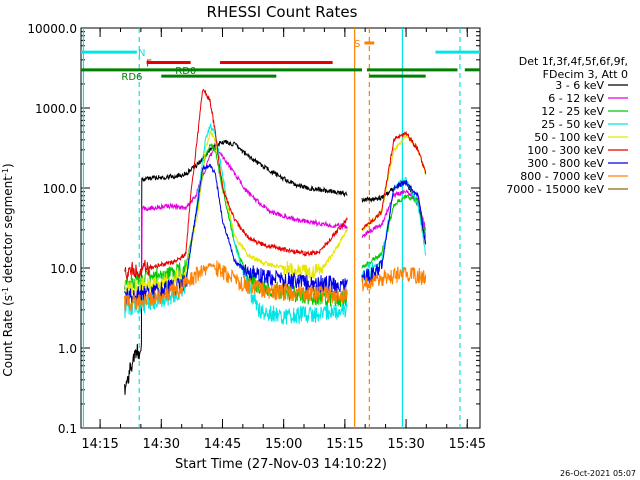  What do you see at coordinates (579, 85) in the screenshot?
I see `legend-entry-label: 3 - 6 keV` at bounding box center [579, 85].